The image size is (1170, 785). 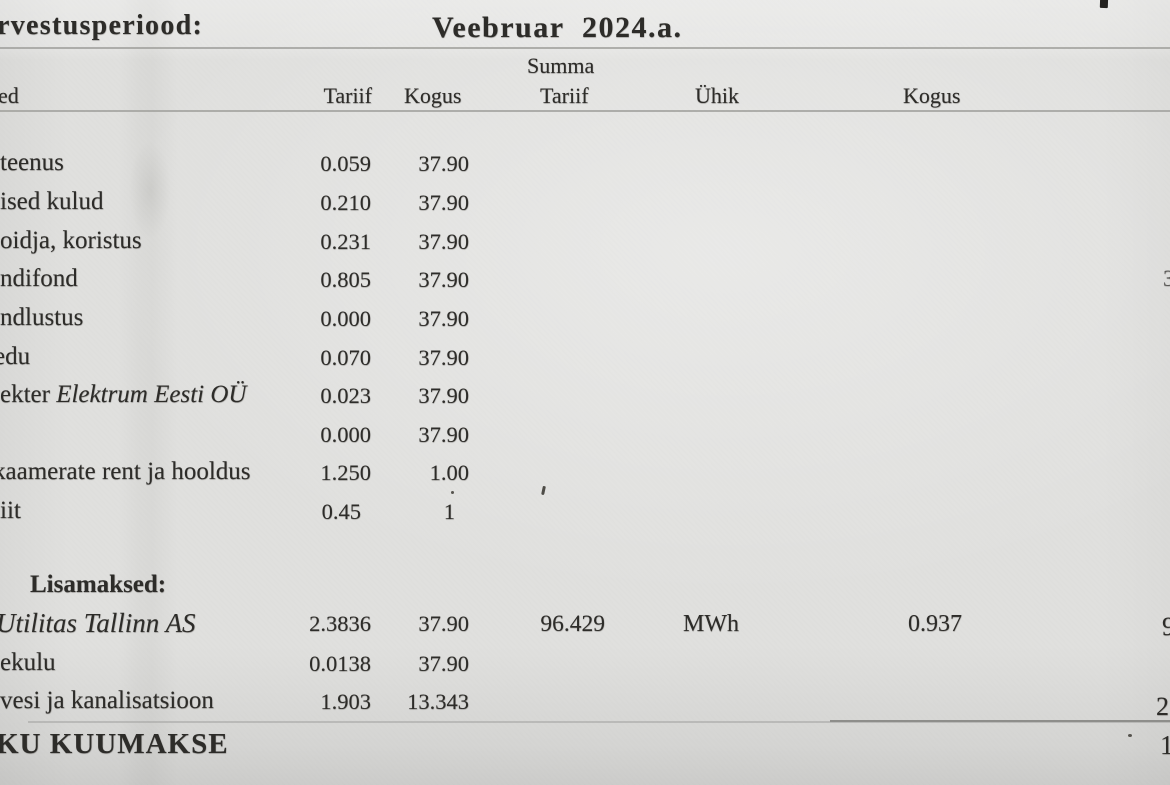 I want to click on column-header-uhik: Ühik, so click(x=717, y=95).